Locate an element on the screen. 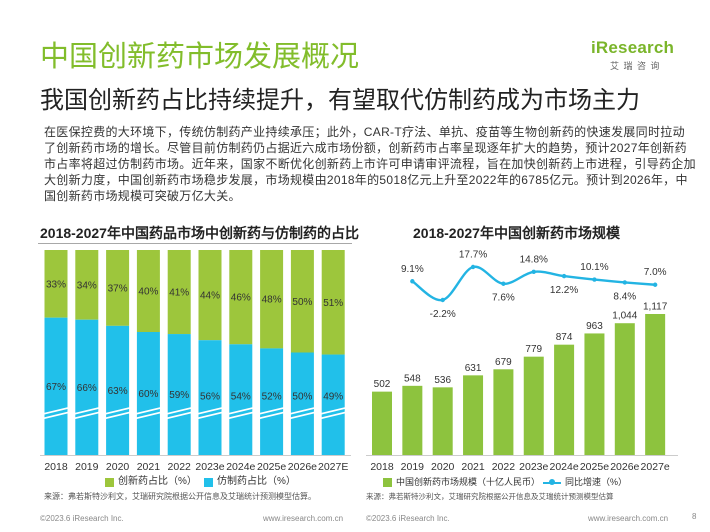 This screenshot has height=532, width=710. x-tick-label: 2027e is located at coordinates (655, 467).